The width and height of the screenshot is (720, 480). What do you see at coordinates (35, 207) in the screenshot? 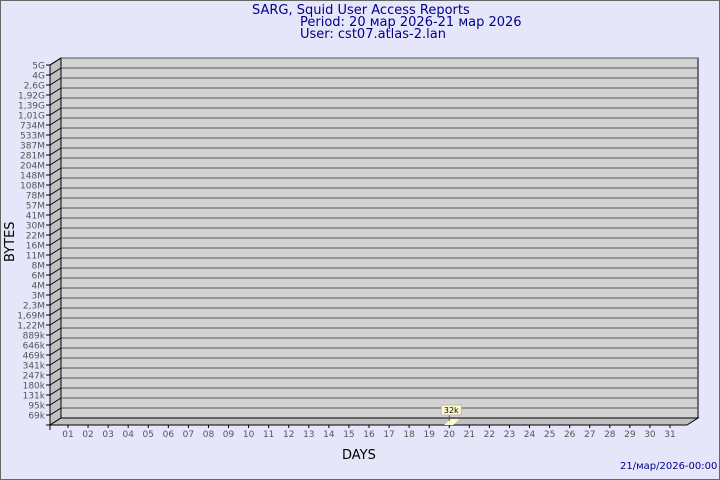
I see `y-tick-label: 57M` at bounding box center [35, 207].